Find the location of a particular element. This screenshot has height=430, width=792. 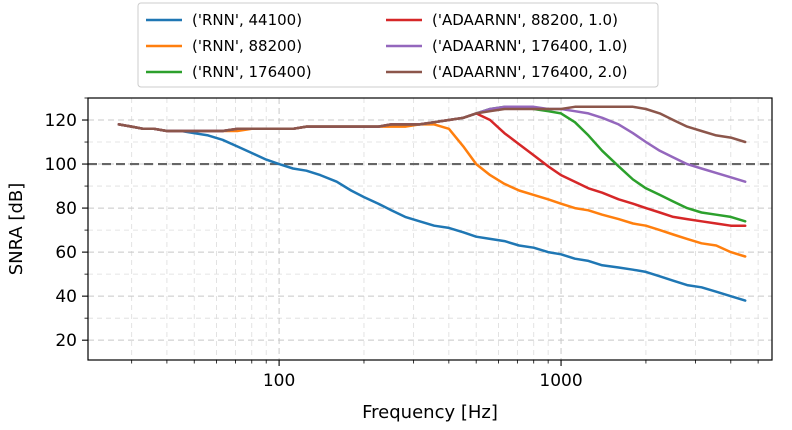

y-tick-label: 40 is located at coordinates (66, 297).